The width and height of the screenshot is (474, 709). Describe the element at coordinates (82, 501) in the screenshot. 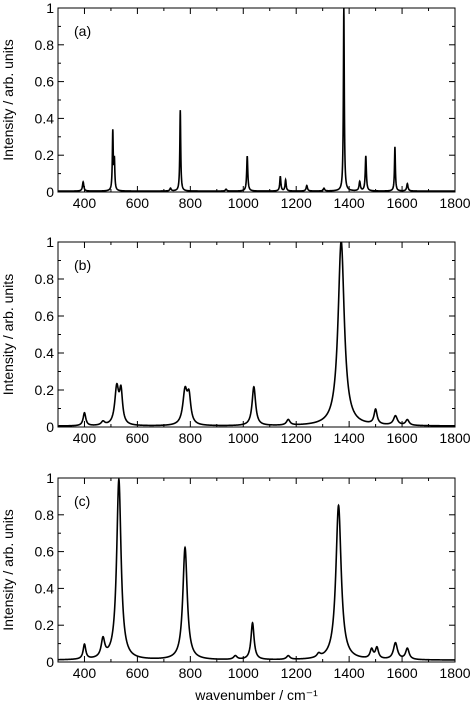

I see `panel-label: (c)` at that location.